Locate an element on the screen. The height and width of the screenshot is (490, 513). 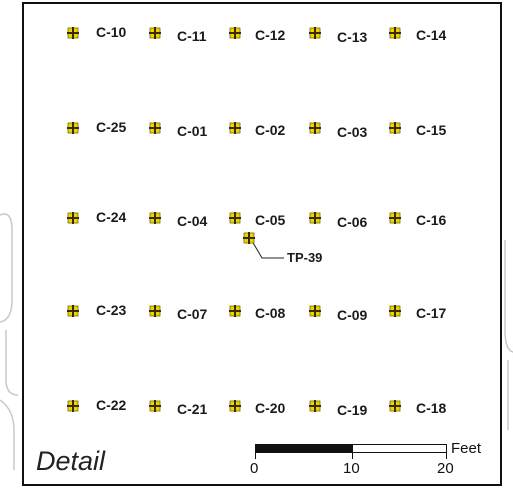
sample-point-label: C-17 is located at coordinates (431, 313).